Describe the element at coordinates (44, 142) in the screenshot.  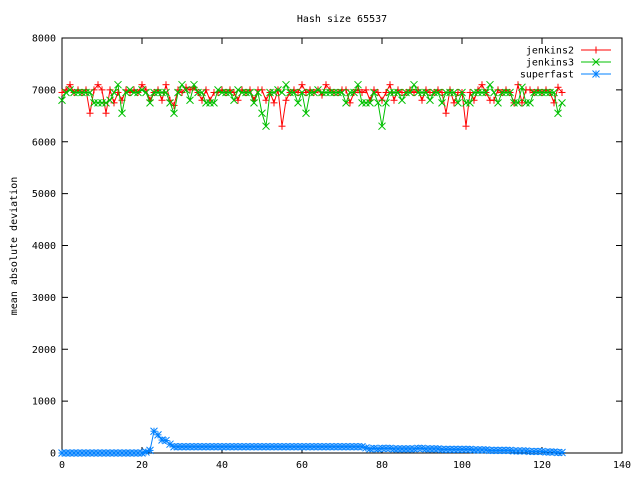
I see `y-tick-label: 6000` at that location.